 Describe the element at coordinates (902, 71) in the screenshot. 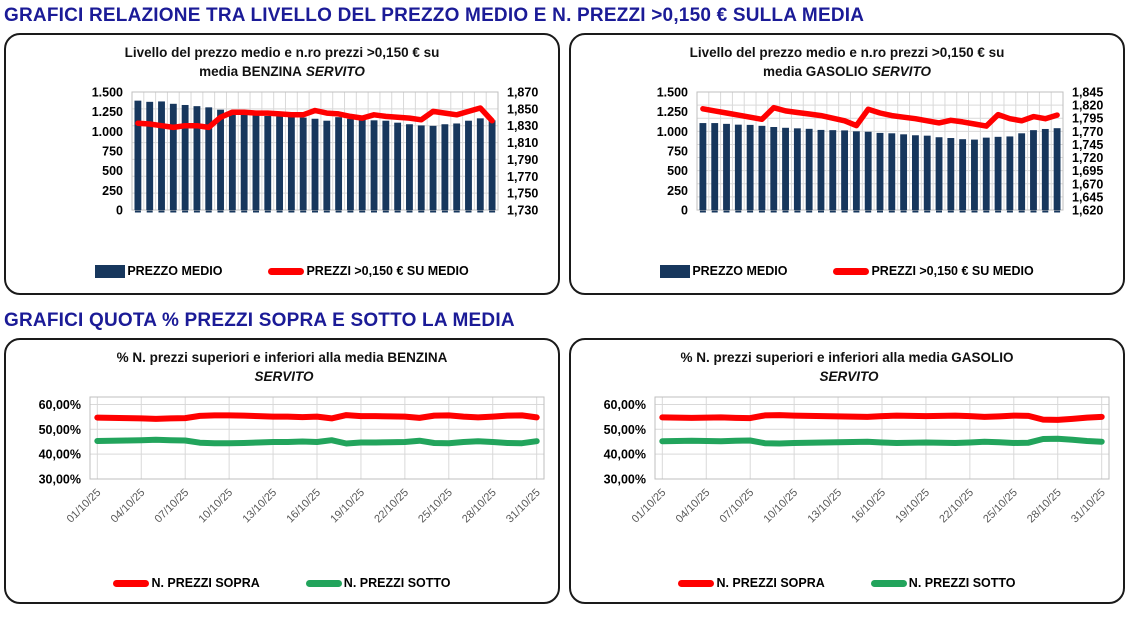

I see `chart-title-italic: SERVITO` at that location.